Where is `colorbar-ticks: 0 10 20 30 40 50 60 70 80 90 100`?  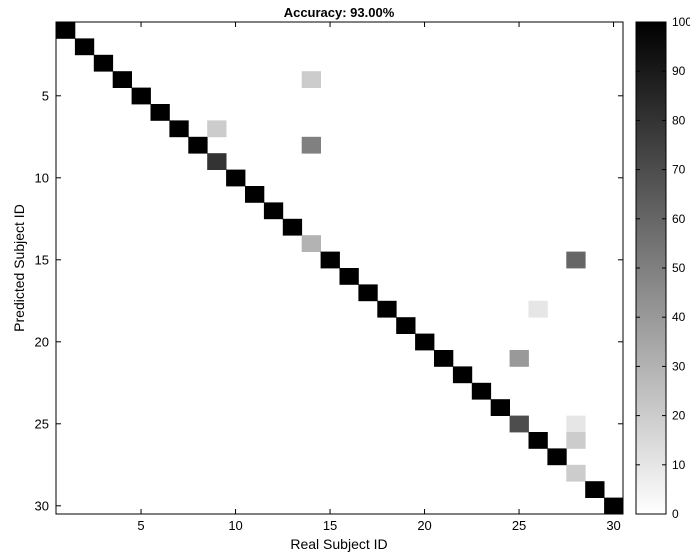 colorbar-ticks: 0 10 20 30 40 50 60 70 80 90 100 is located at coordinates (663, 268).